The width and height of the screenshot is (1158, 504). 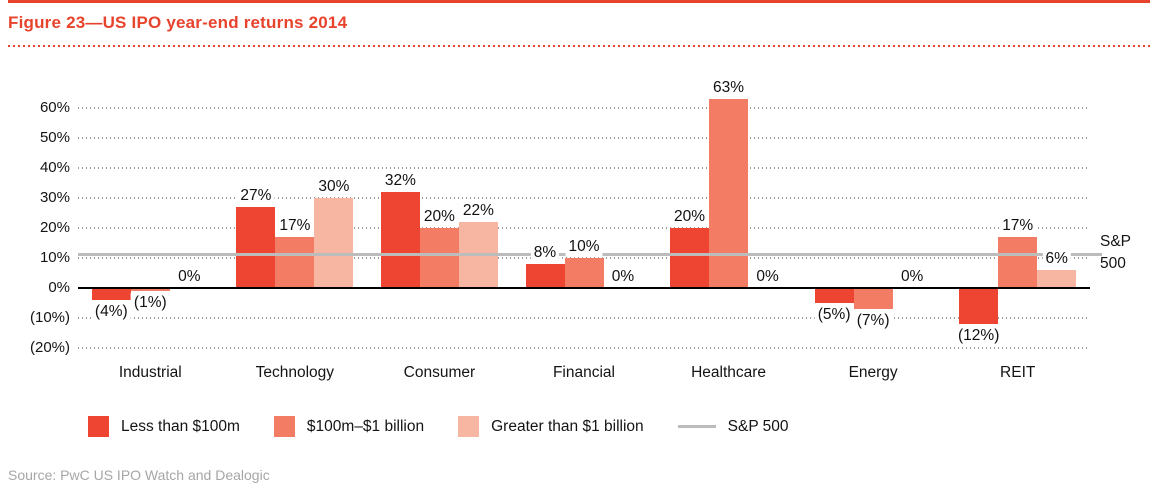 What do you see at coordinates (178, 22) in the screenshot?
I see `figure-title: Figure 23—US IPO year-end returns 2014` at bounding box center [178, 22].